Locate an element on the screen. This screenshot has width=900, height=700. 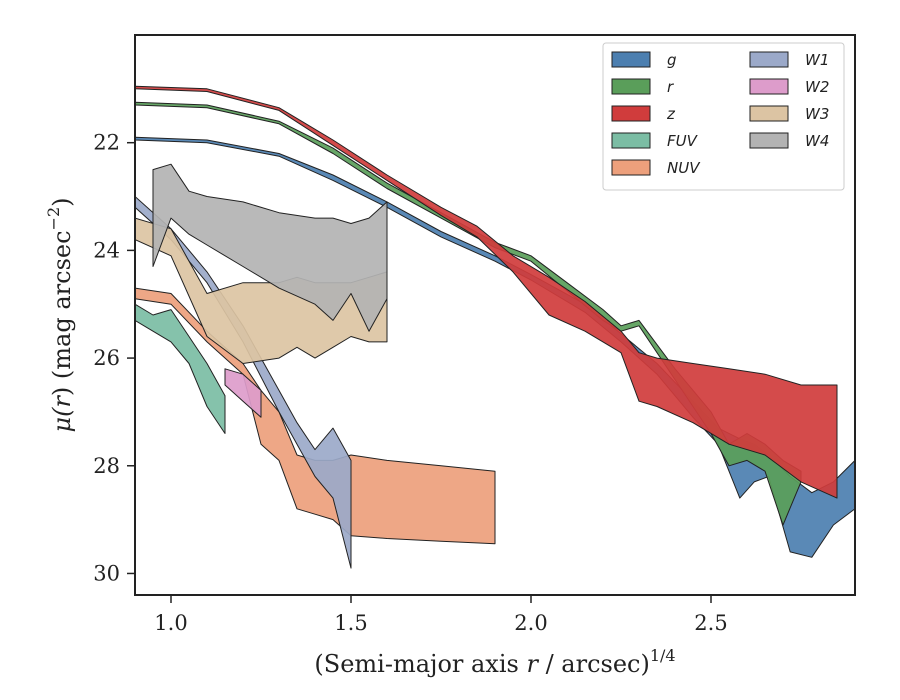
legend-label-z: z is located at coordinates (671, 114).